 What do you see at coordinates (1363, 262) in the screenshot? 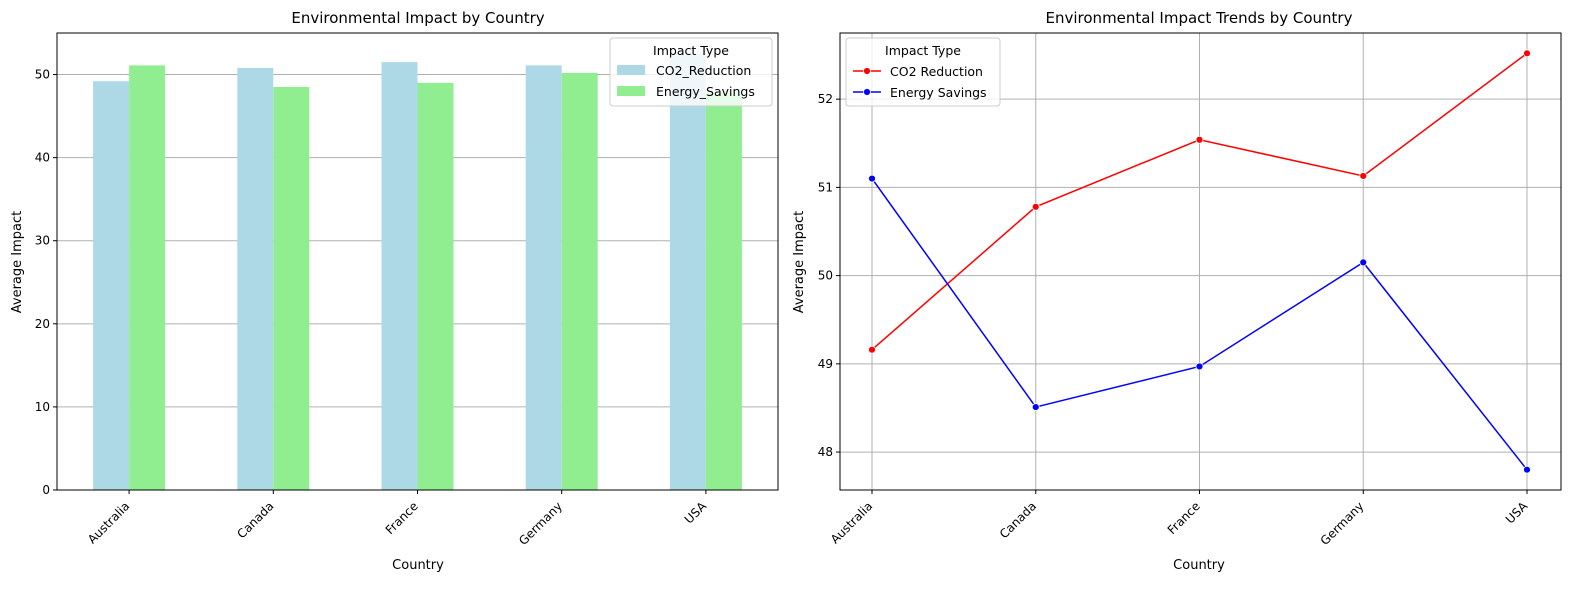
I see `point-energy-savings-germany` at bounding box center [1363, 262].